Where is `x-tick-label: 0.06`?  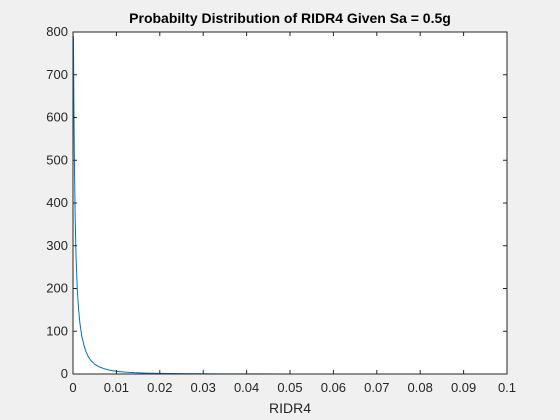 x-tick-label: 0.06 is located at coordinates (333, 387).